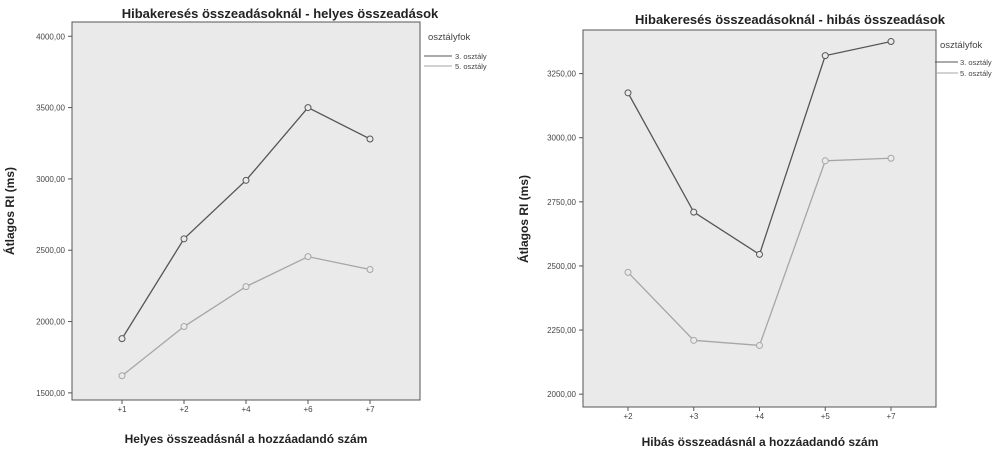 This screenshot has height=450, width=1003. I want to click on chart-right-ylabel: Átlagos RI (ms), so click(523, 219).